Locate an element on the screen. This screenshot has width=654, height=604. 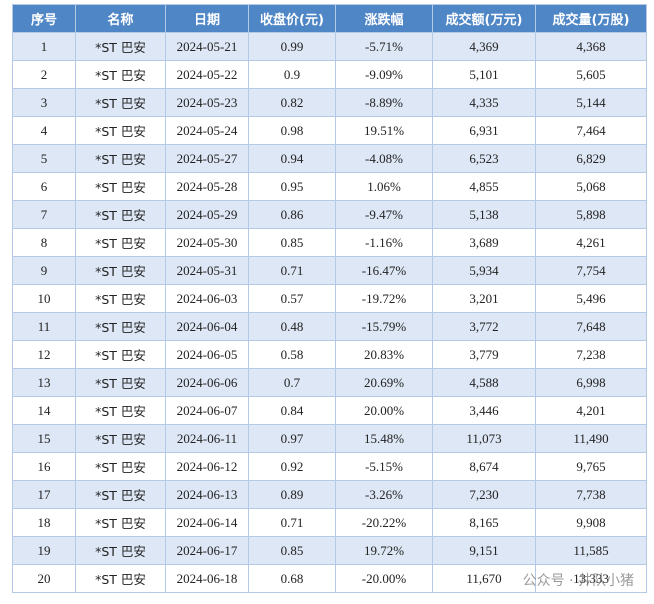
table-row: 18 *ST 巴安 2024-06-14 0.71 -20.22% 8,165 9,908 is located at coordinates (329, 522).